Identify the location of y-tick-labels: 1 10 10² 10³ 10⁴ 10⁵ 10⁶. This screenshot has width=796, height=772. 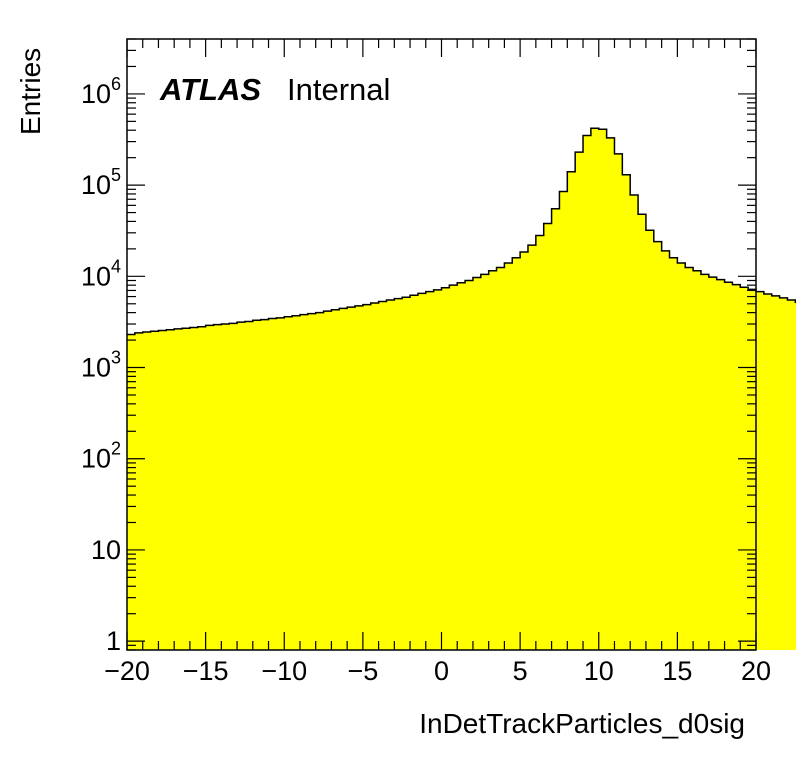
(101, 365).